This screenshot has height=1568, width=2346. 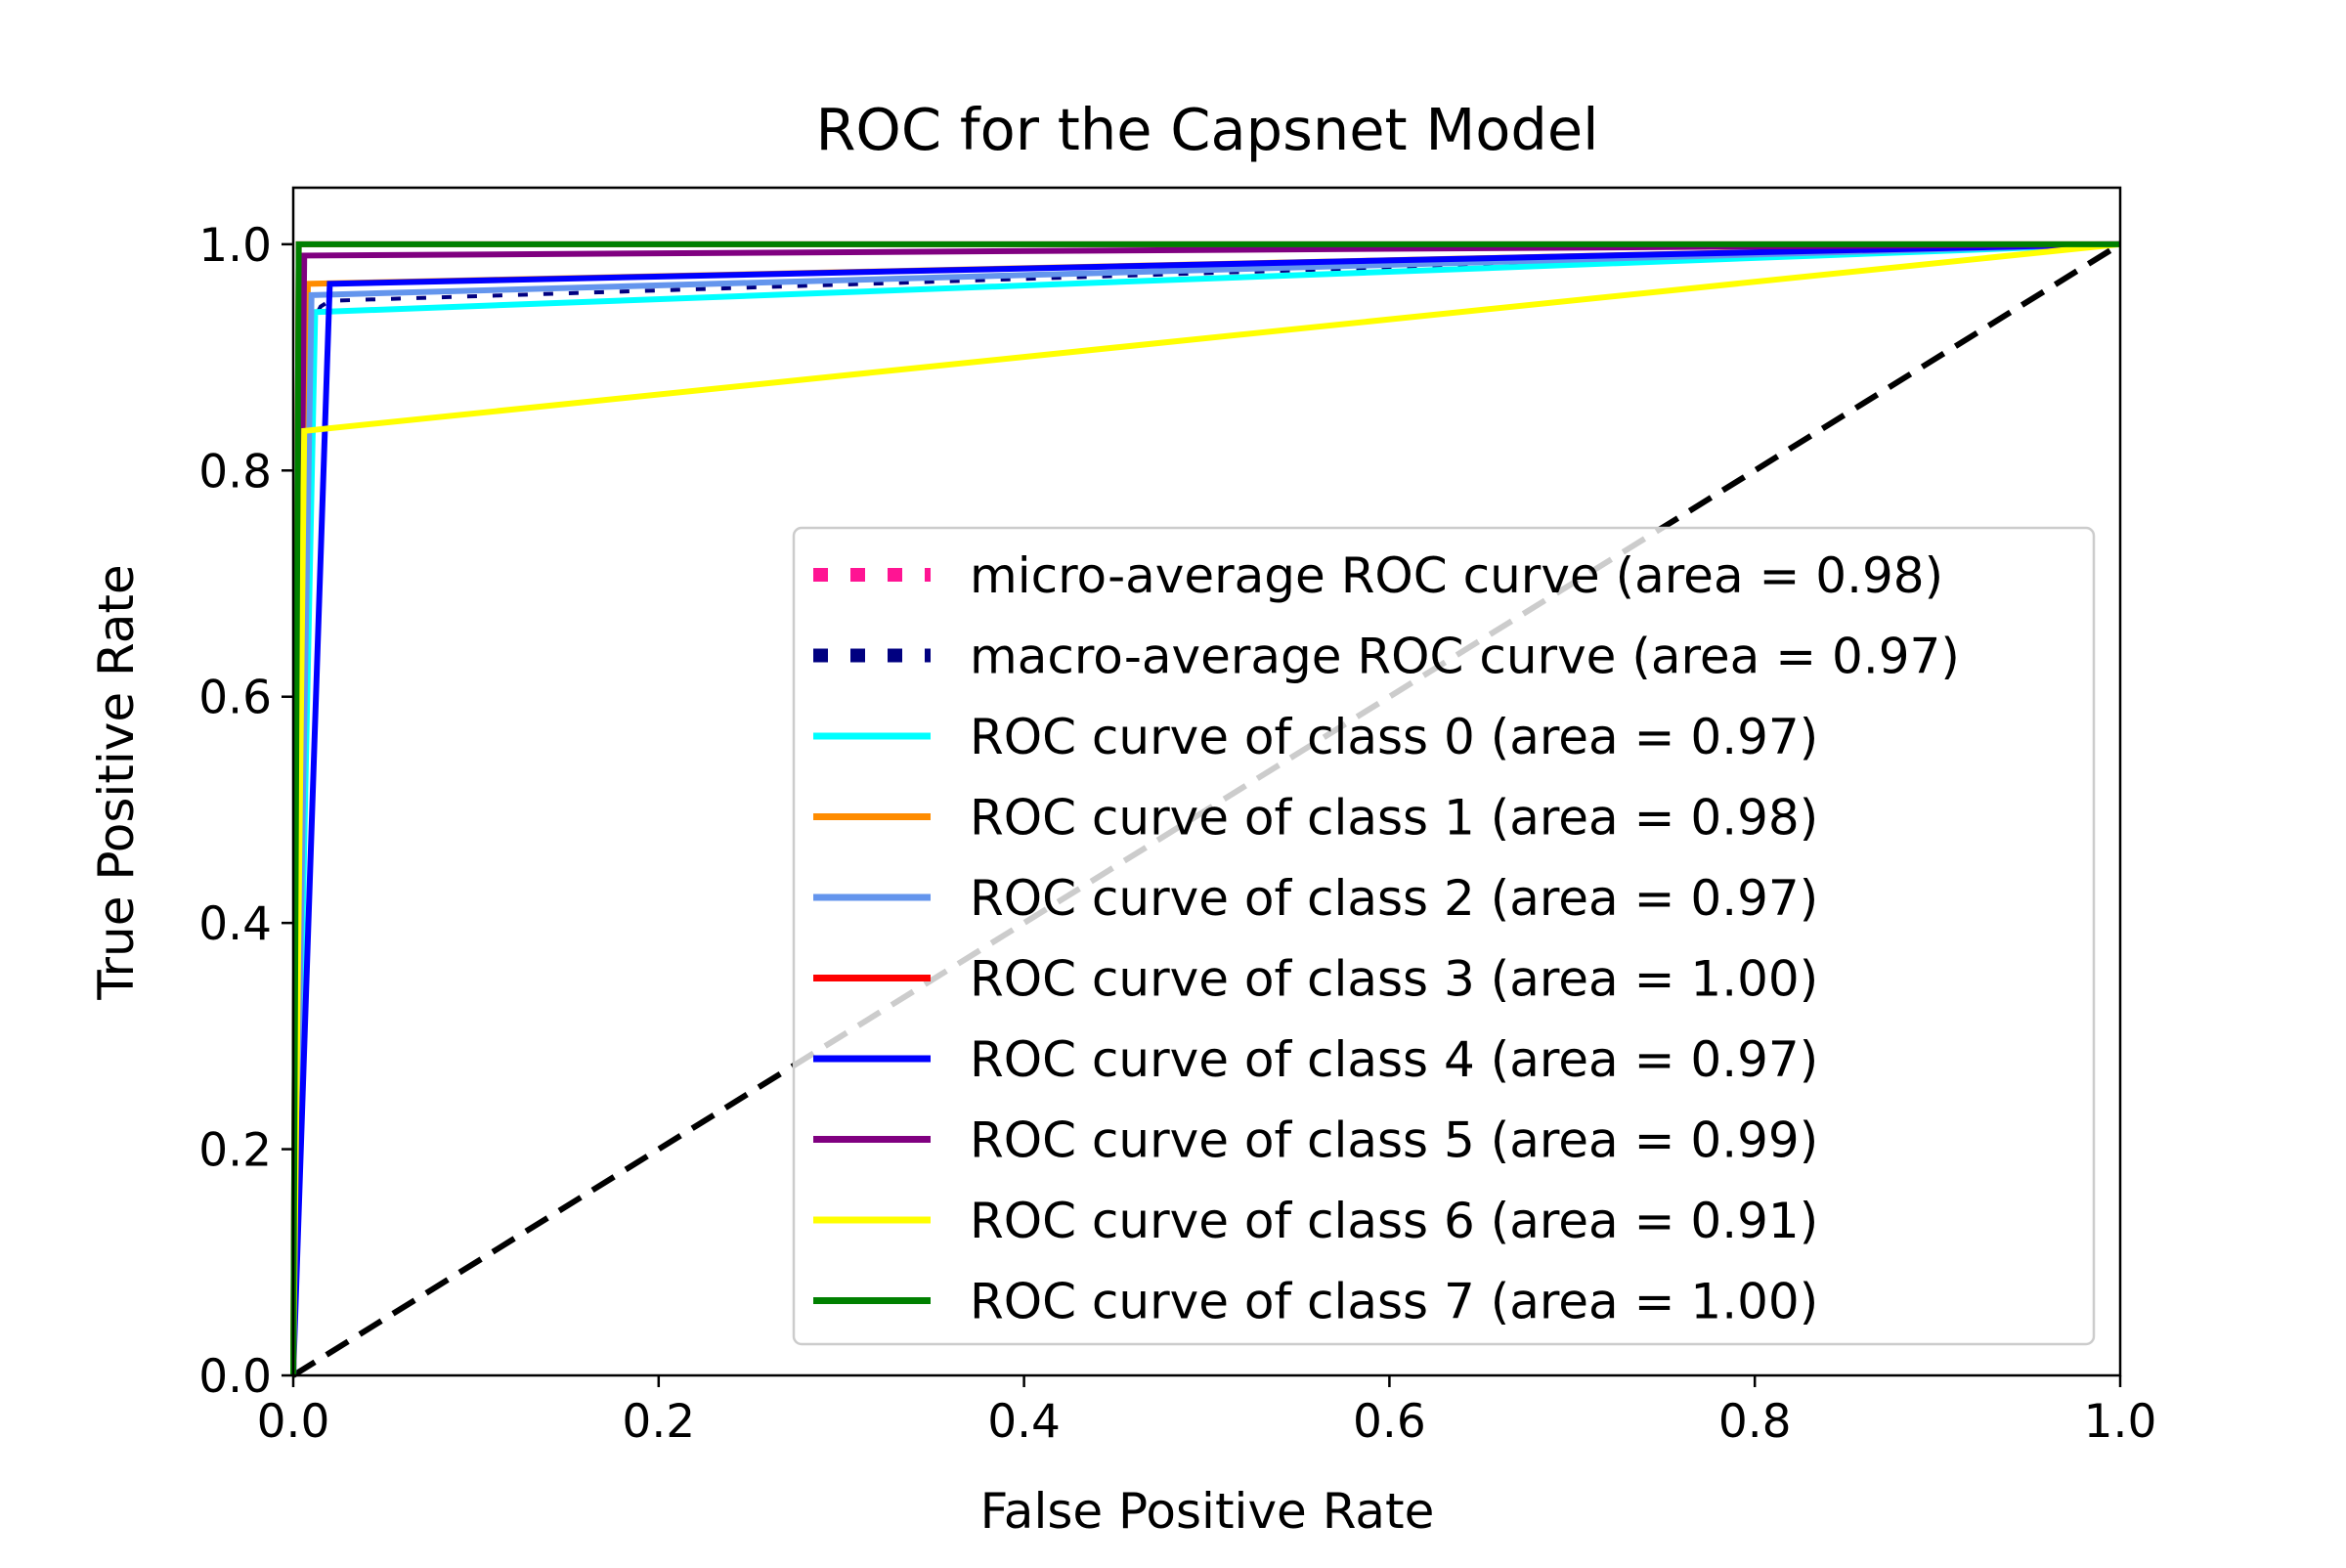 What do you see at coordinates (1755, 1422) in the screenshot?
I see `x-tick-label: 0.8` at bounding box center [1755, 1422].